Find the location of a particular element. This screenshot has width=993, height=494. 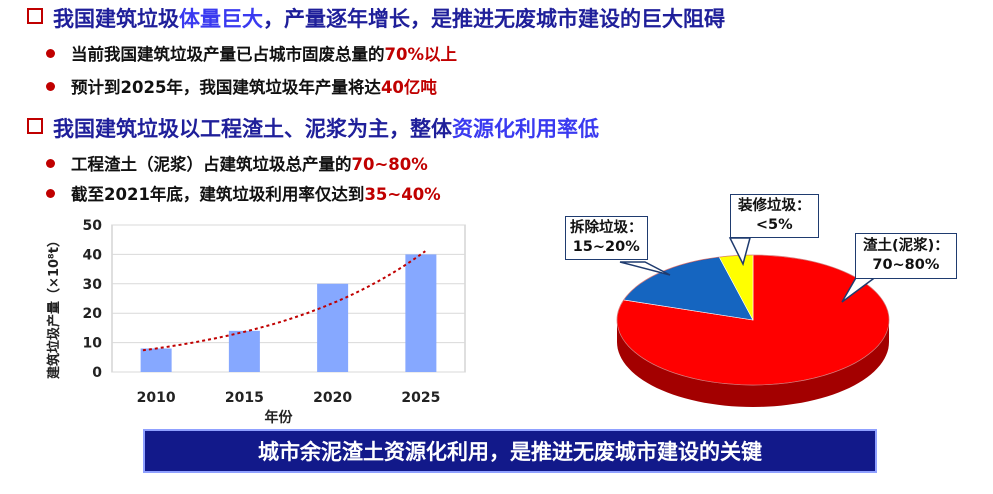

heading-volume-rest: ，产量逐年增长，是推进无废城市建设的巨大阻碍 is located at coordinates (494, 19).